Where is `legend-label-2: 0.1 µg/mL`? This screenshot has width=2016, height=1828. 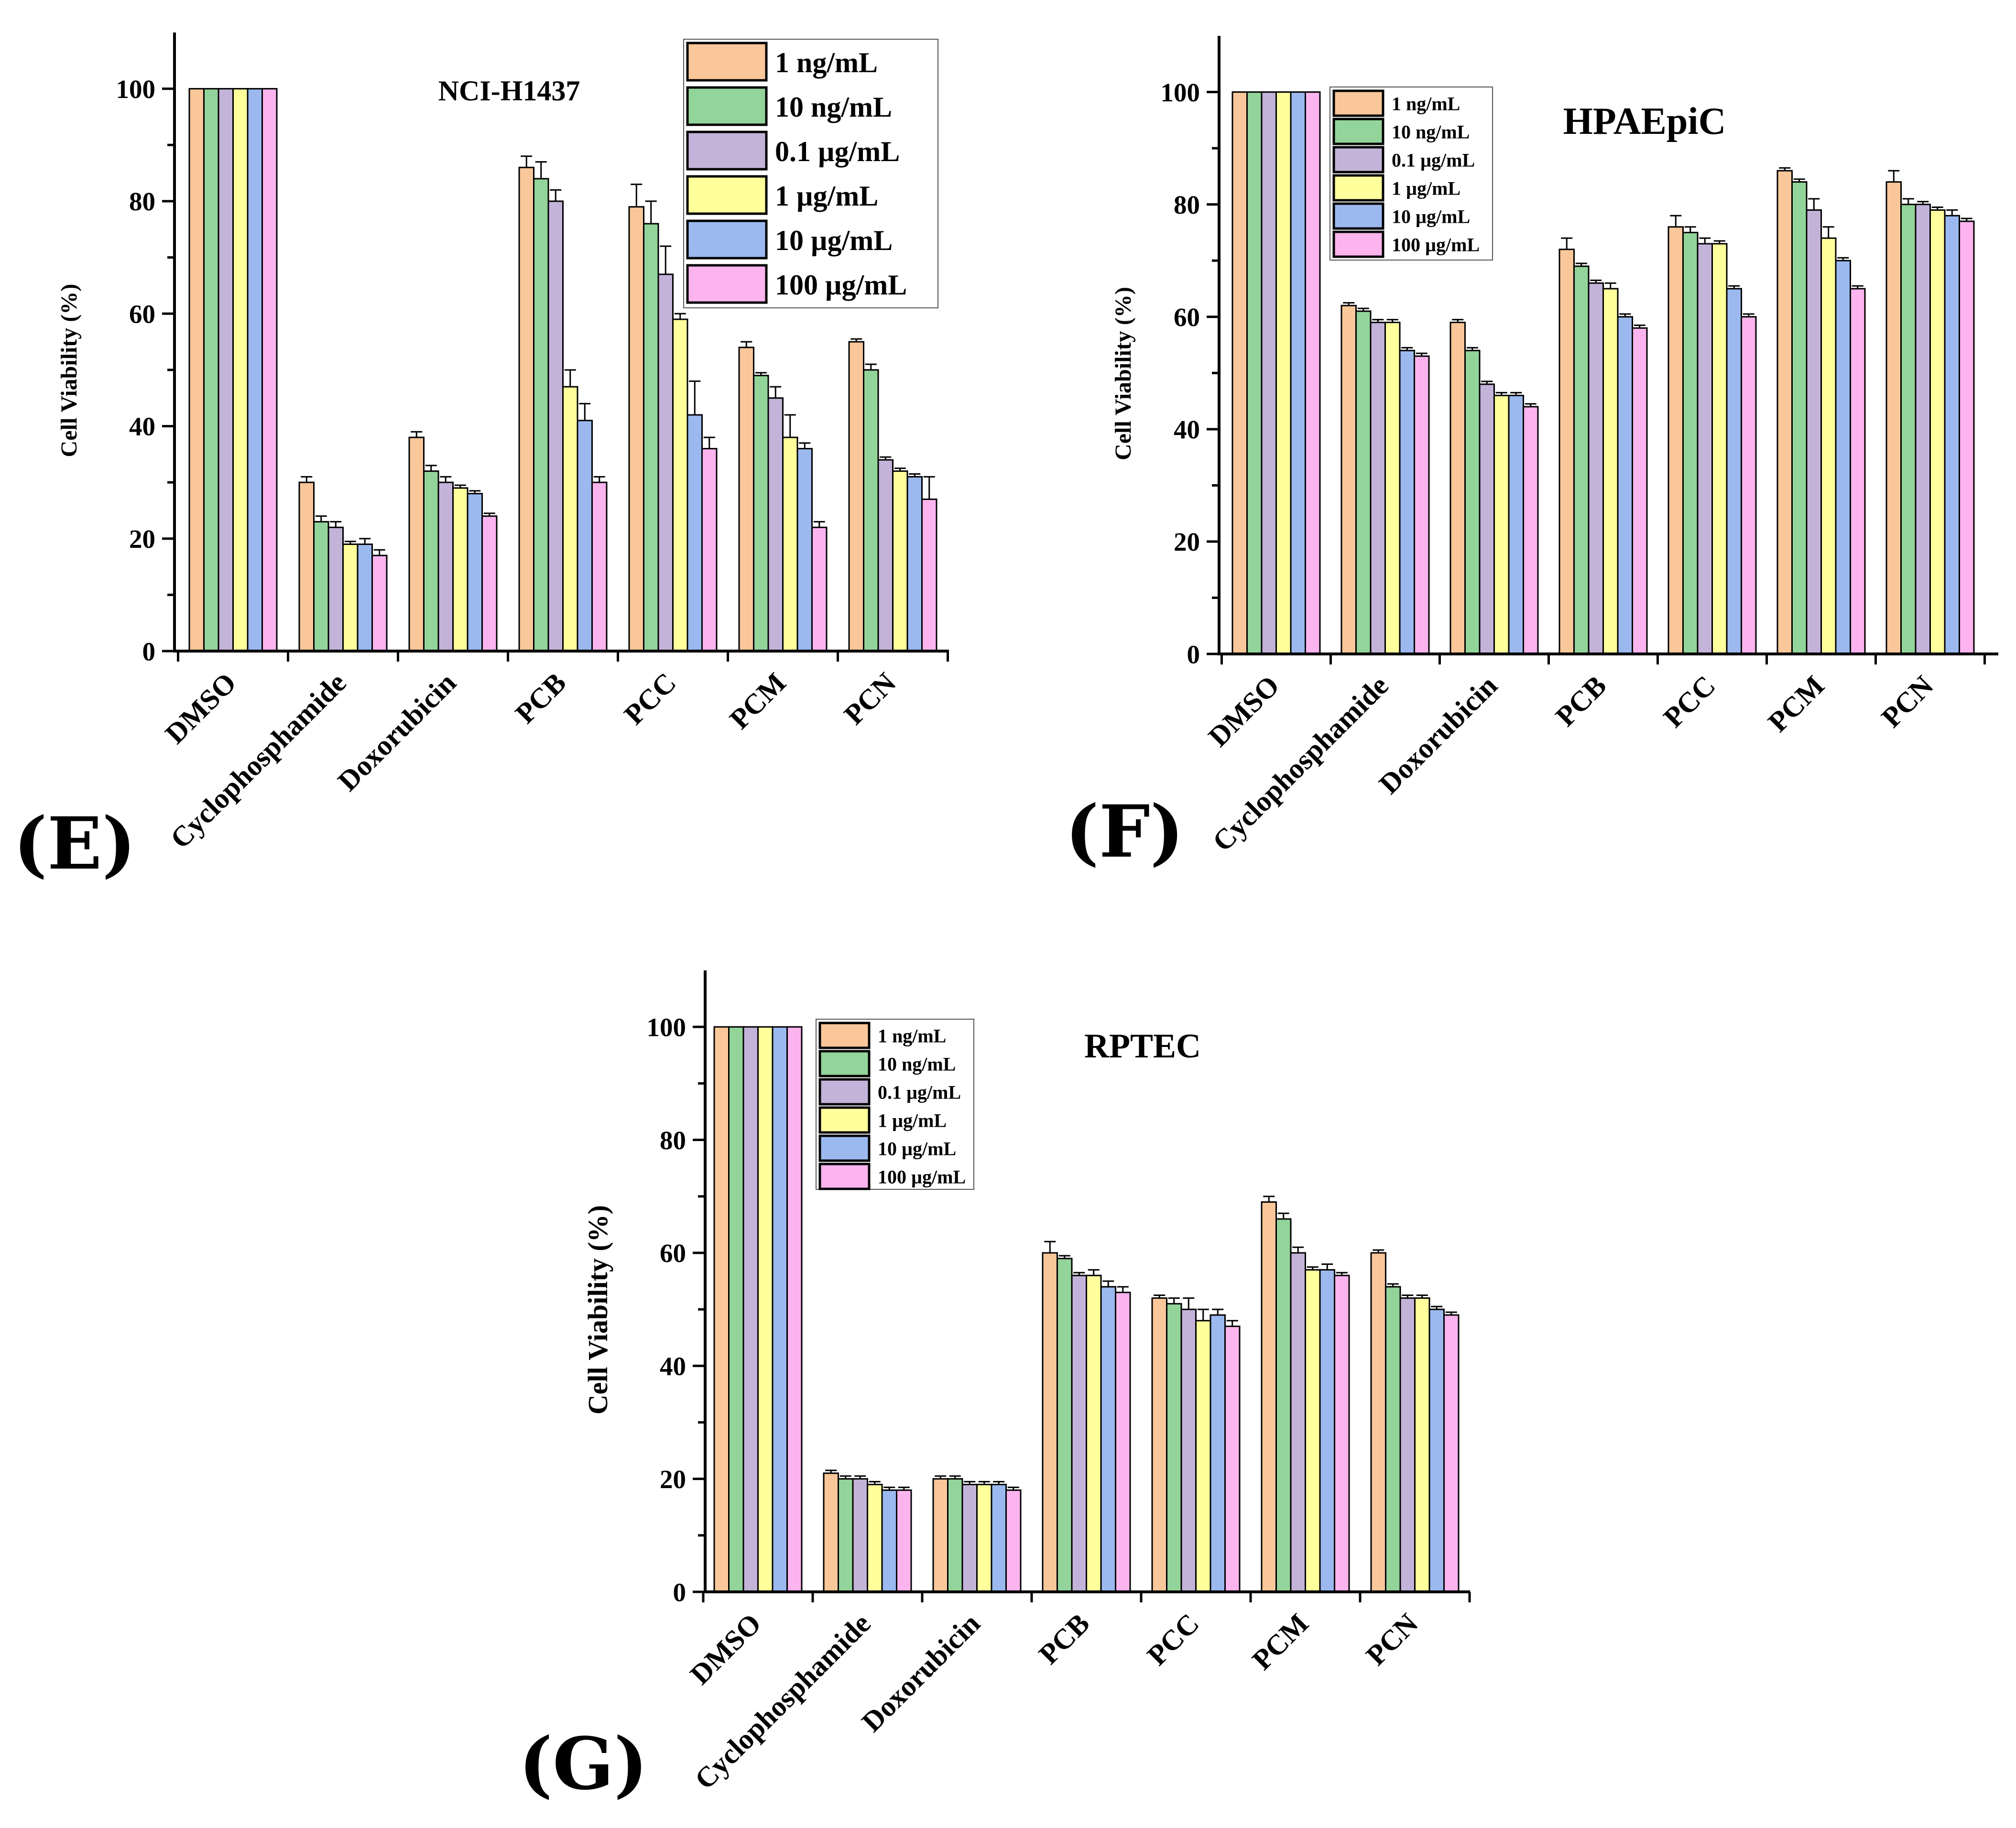
legend-label-2: 0.1 µg/mL is located at coordinates (1433, 160).